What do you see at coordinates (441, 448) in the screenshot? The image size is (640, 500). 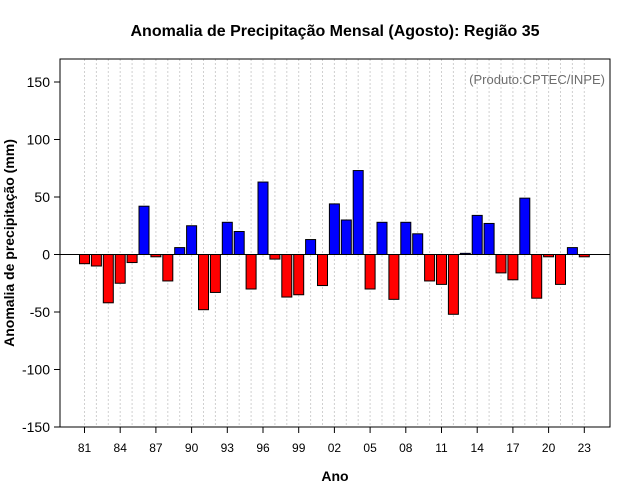 I see `x-tick-label: 11` at bounding box center [441, 448].